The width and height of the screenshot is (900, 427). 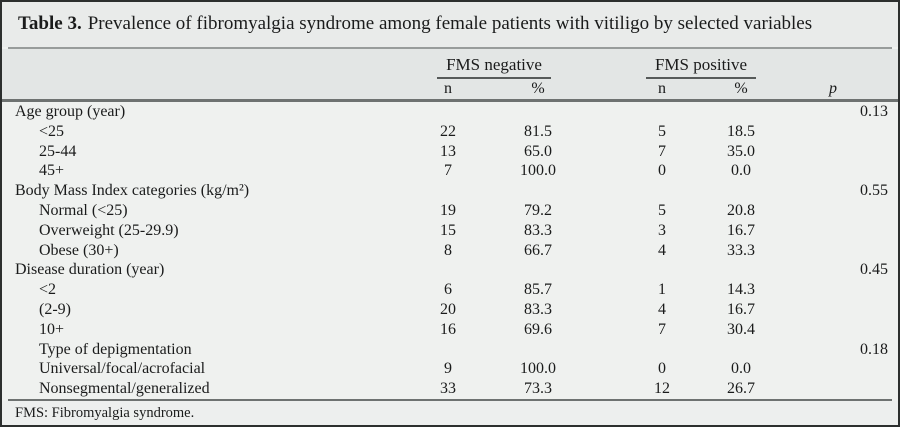 I want to click on row-label: Age group (year), so click(x=70, y=111).